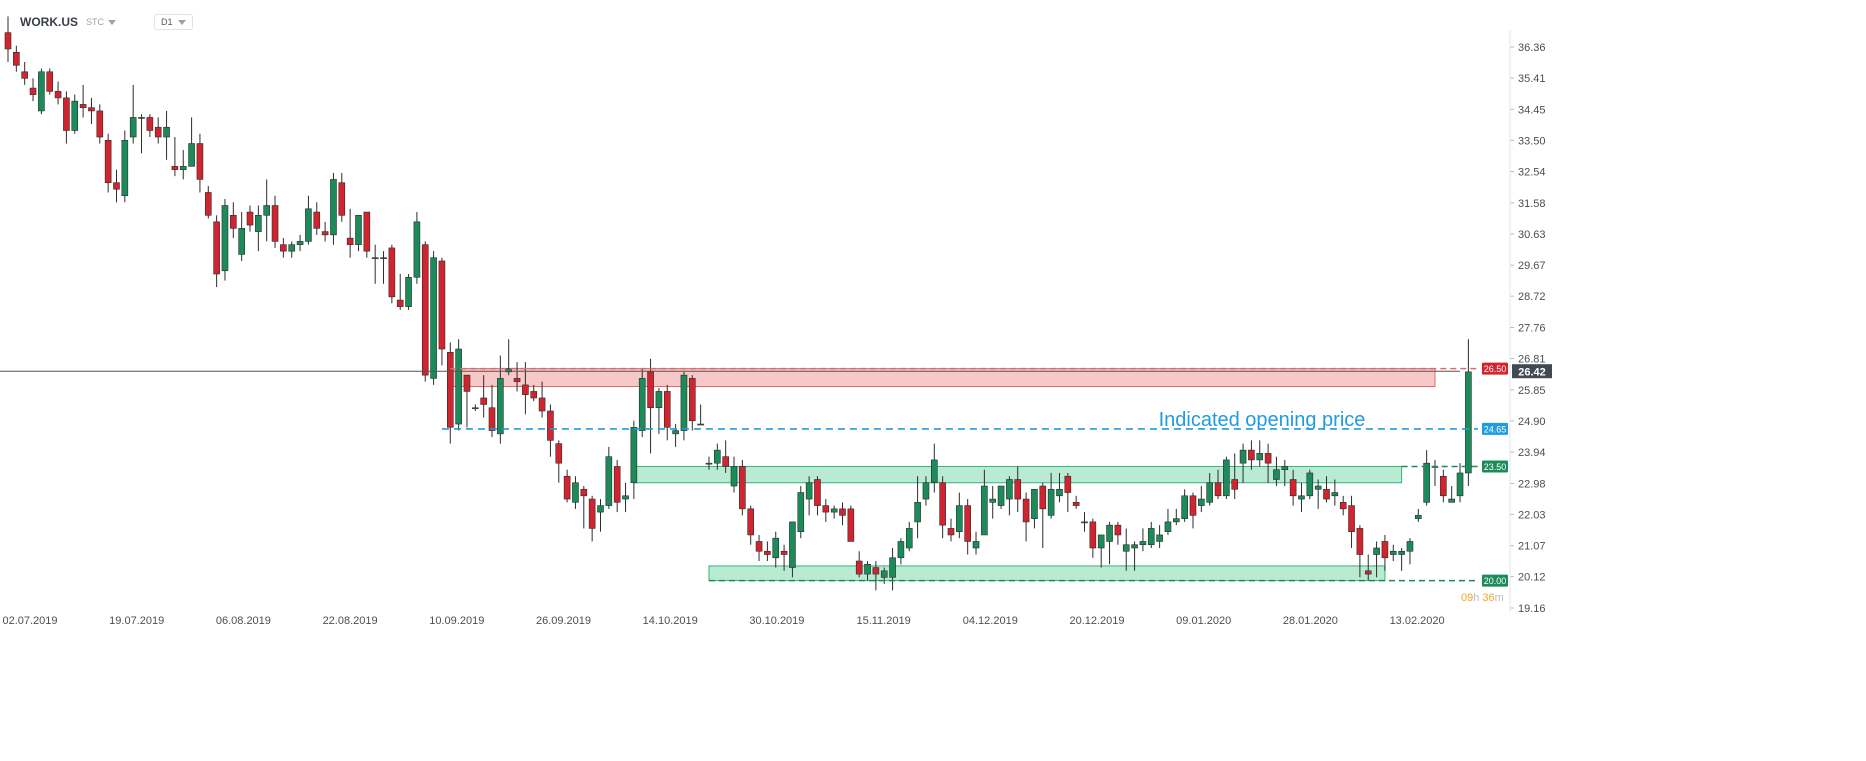 The width and height of the screenshot is (1866, 761). I want to click on resistance-price-tag: 26.50, so click(1495, 369).